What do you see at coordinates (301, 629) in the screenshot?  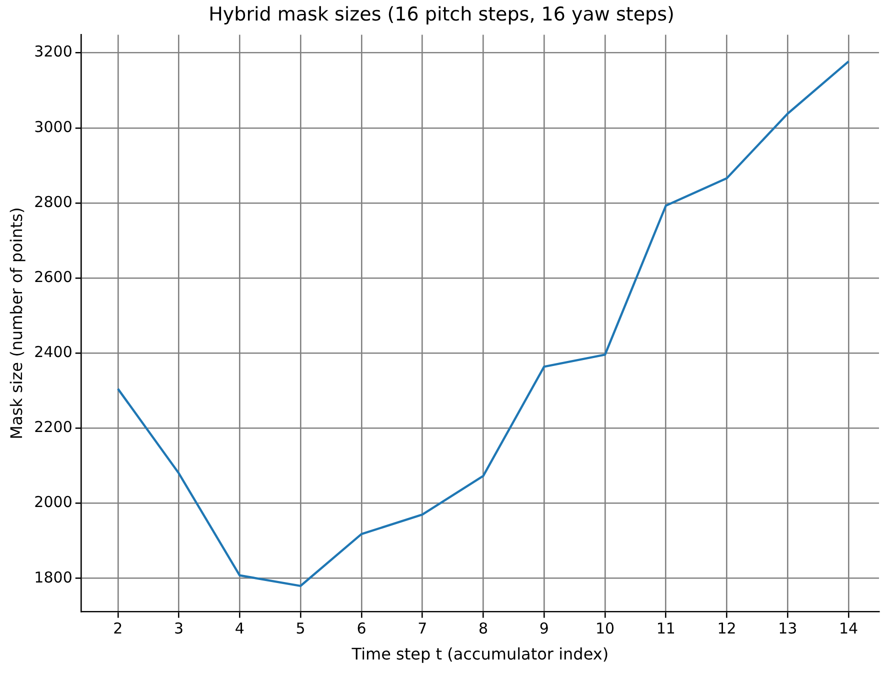 I see `x-tick-label: 5` at bounding box center [301, 629].